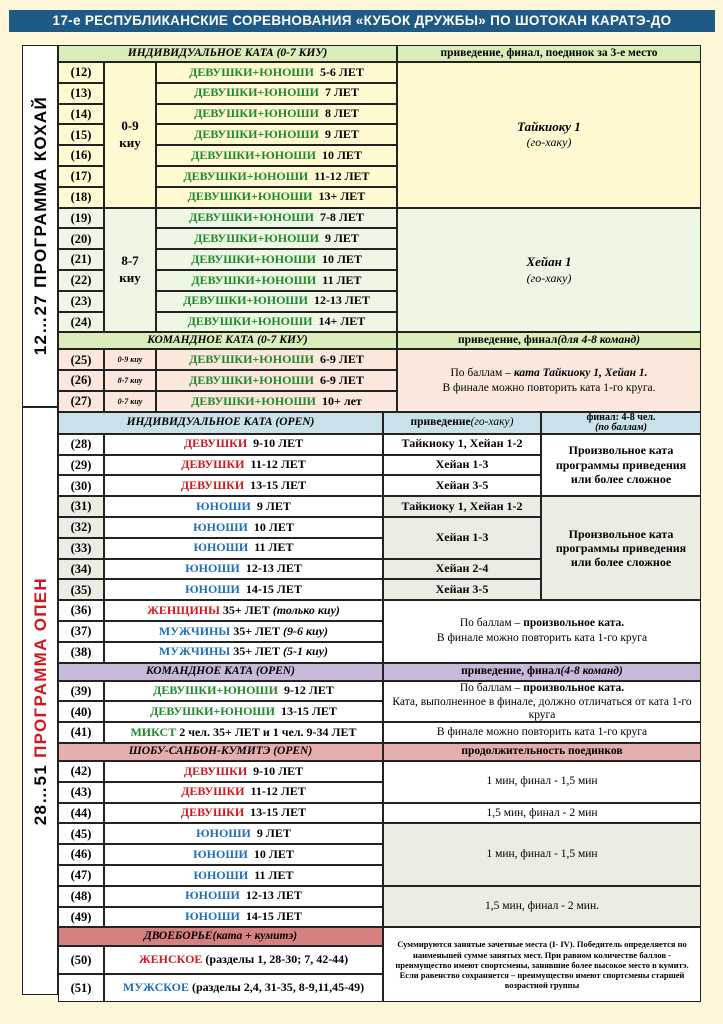 Image resolution: width=723 pixels, height=1024 pixels. I want to click on row-number: (29), so click(81, 465).